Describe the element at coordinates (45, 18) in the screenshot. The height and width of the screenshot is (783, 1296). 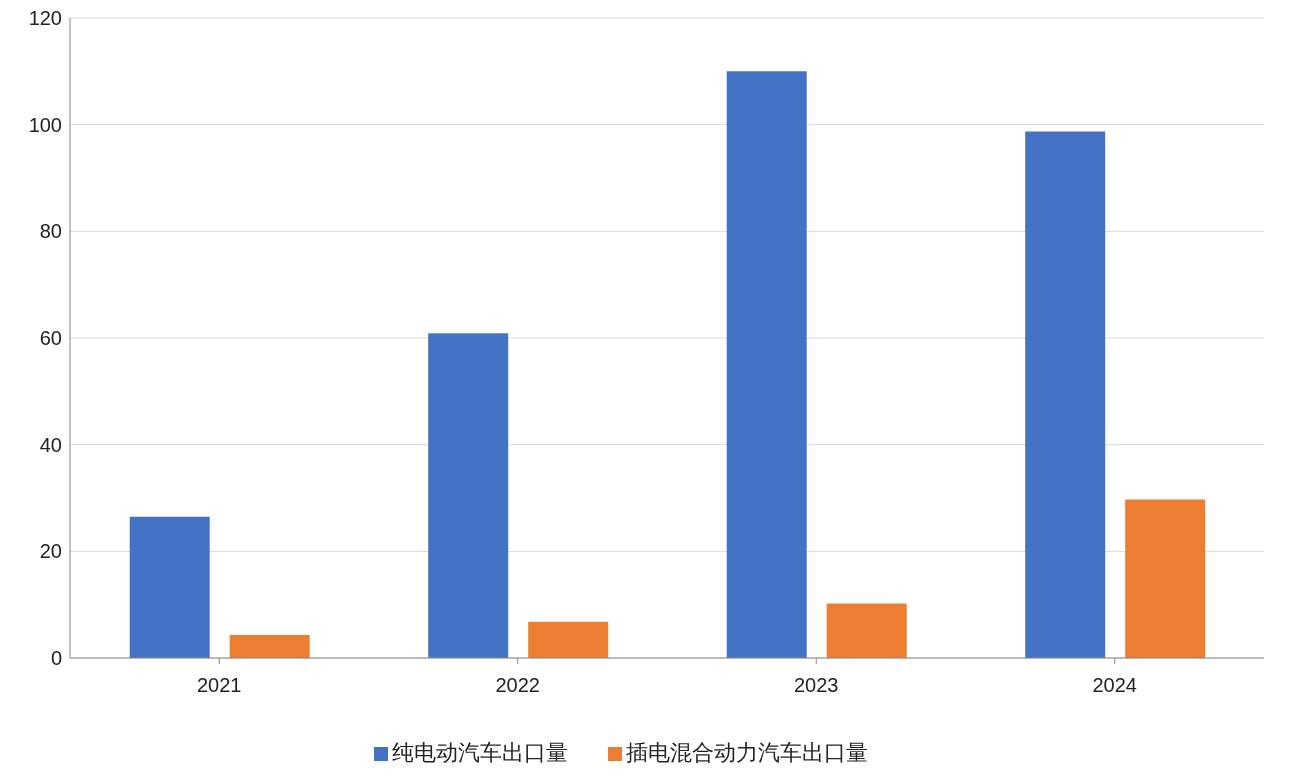
I see `y-tick-label: 120` at that location.